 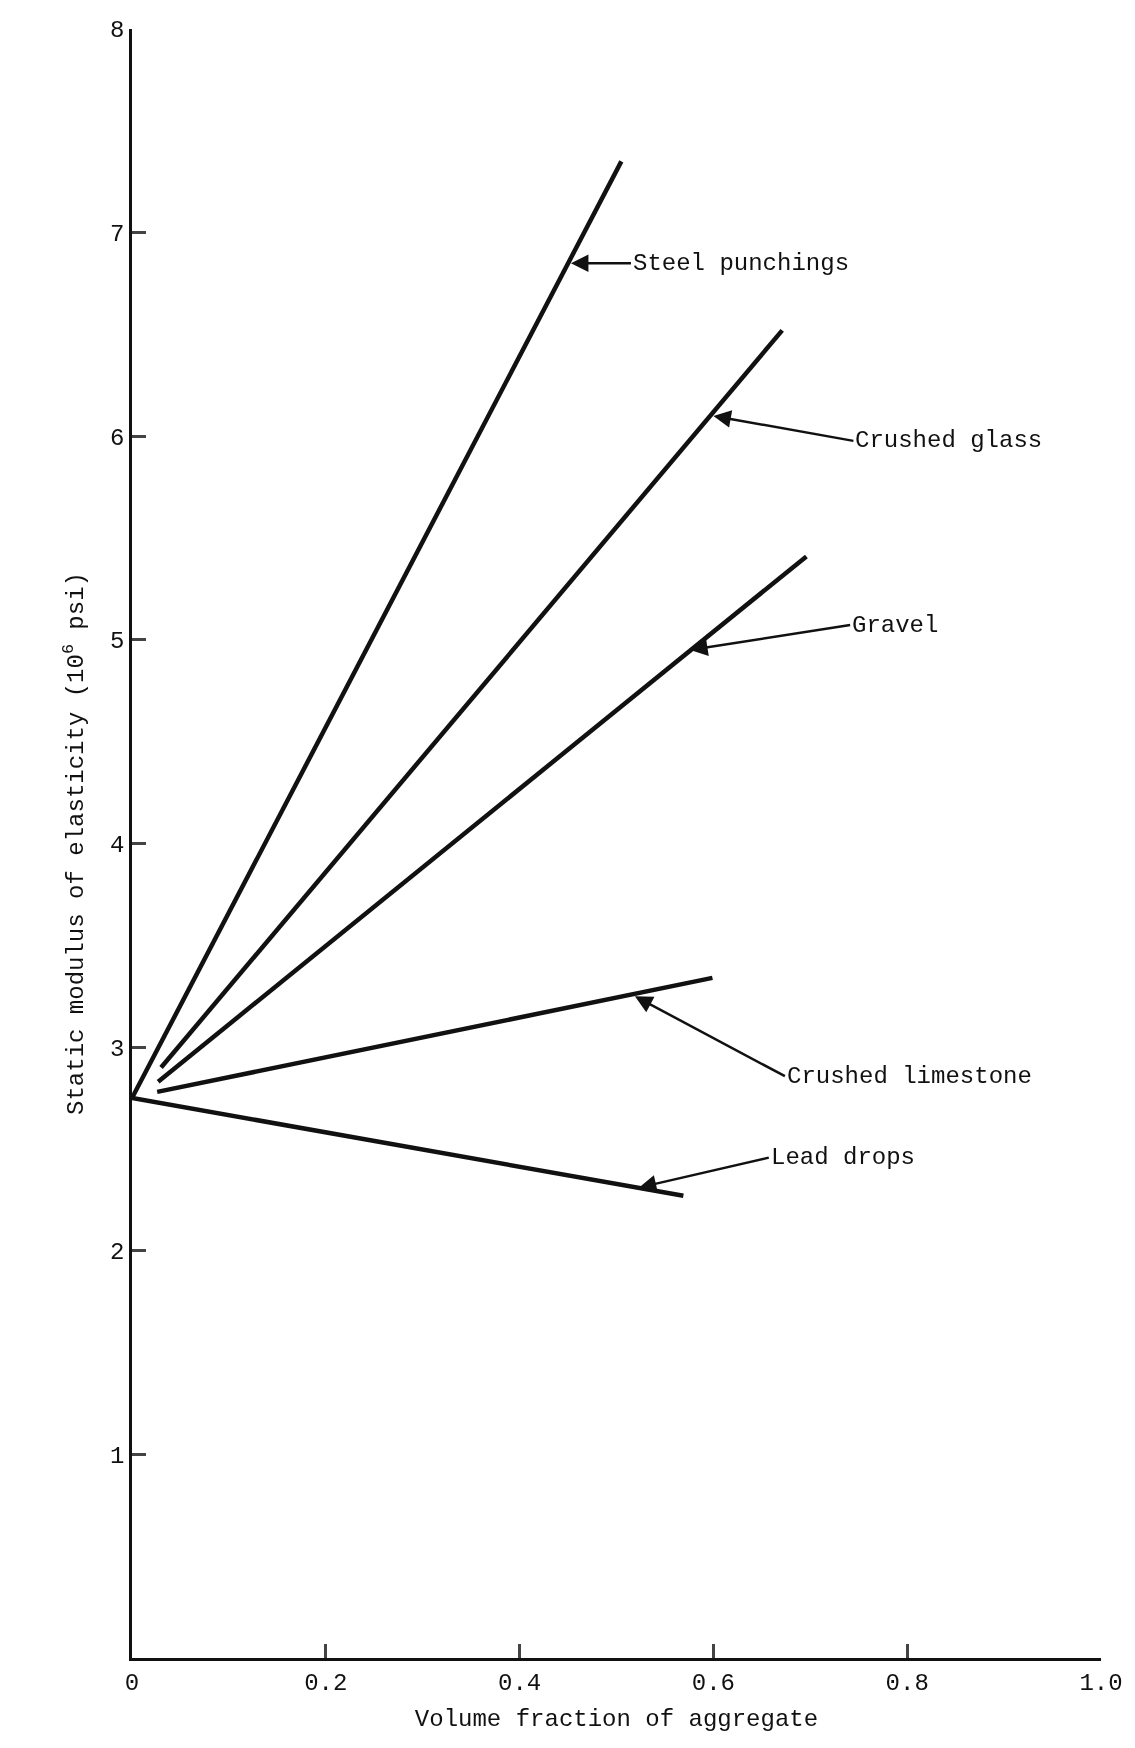 I want to click on x-tick-label: 0.2, so click(x=326, y=1683).